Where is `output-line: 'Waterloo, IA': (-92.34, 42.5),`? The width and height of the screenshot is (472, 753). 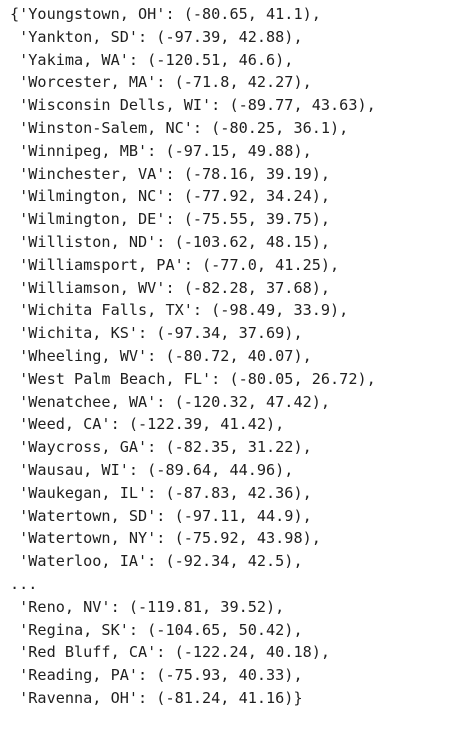 output-line: 'Waterloo, IA': (-92.34, 42.5), is located at coordinates (156, 561).